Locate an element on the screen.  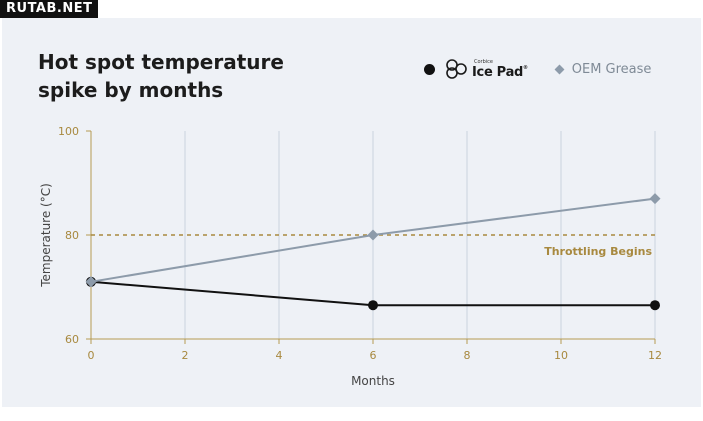
hexagon-rings-logo-icon is located at coordinates (456, 69).